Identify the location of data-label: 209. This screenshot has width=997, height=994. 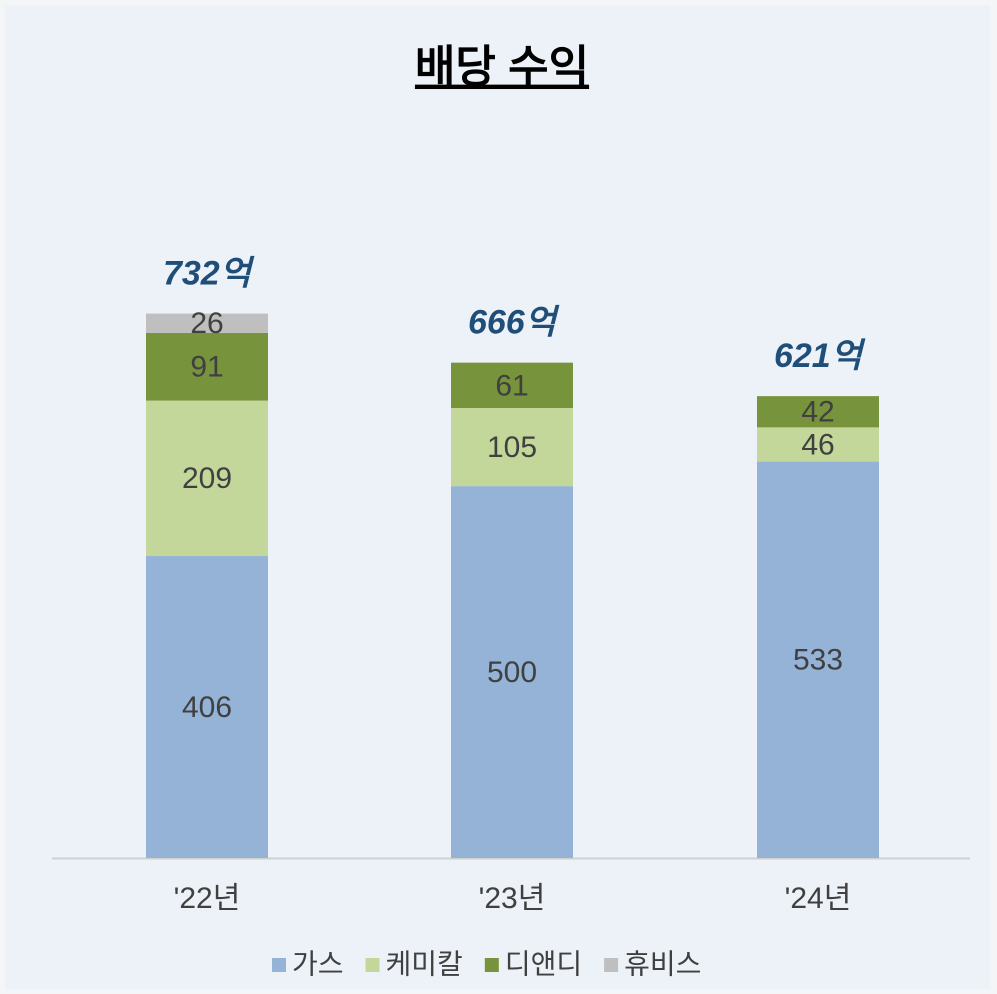
(207, 478).